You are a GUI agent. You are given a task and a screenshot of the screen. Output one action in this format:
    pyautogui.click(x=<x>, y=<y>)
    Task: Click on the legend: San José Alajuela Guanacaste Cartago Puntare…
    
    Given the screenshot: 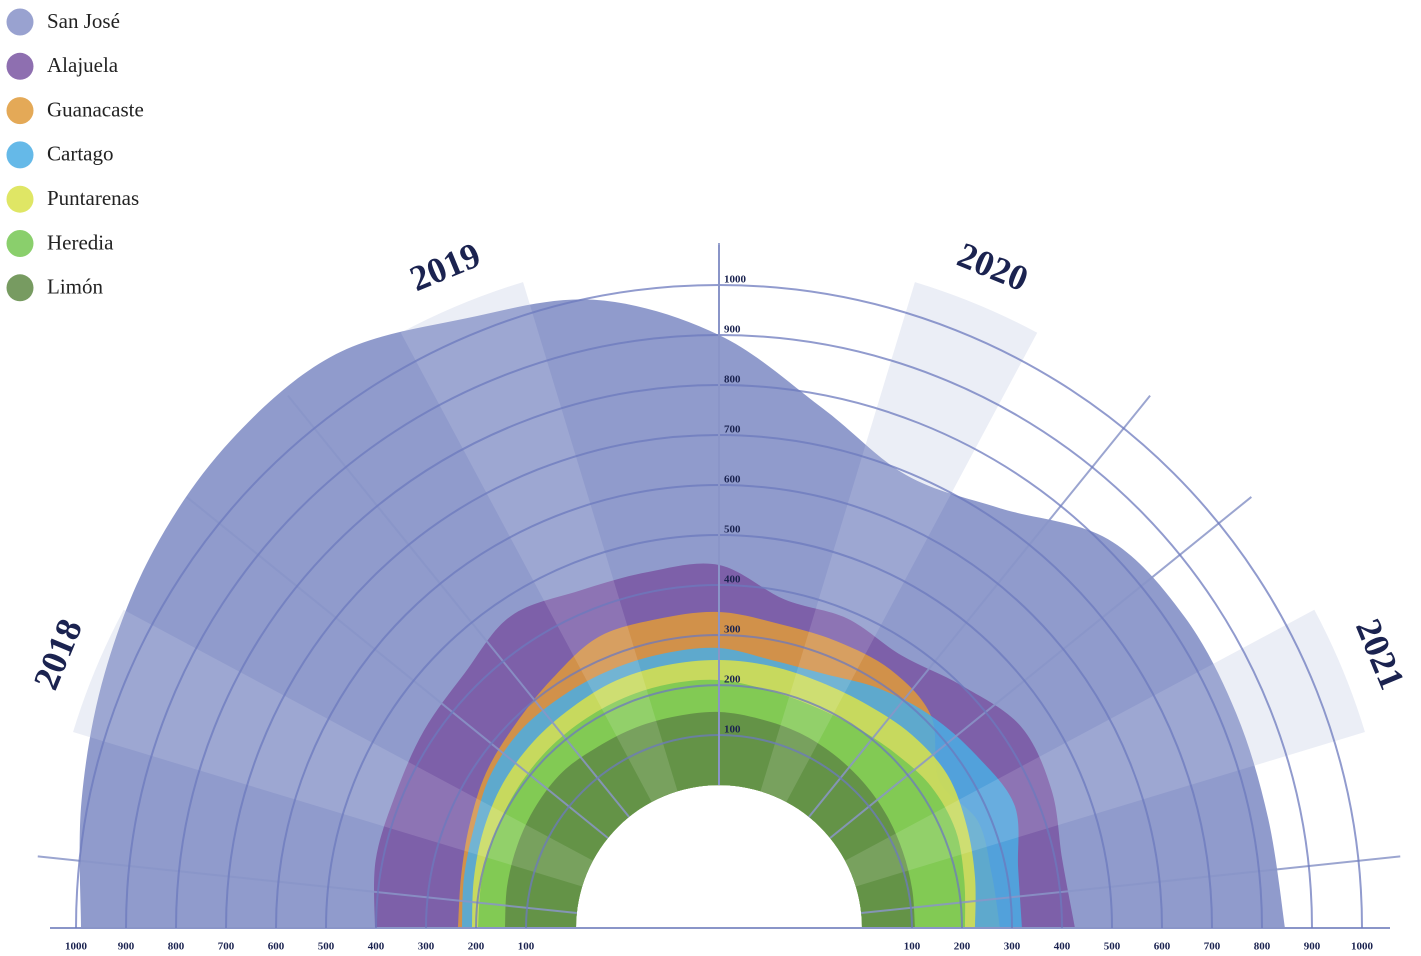 What is the action you would take?
    pyautogui.click(x=75, y=155)
    